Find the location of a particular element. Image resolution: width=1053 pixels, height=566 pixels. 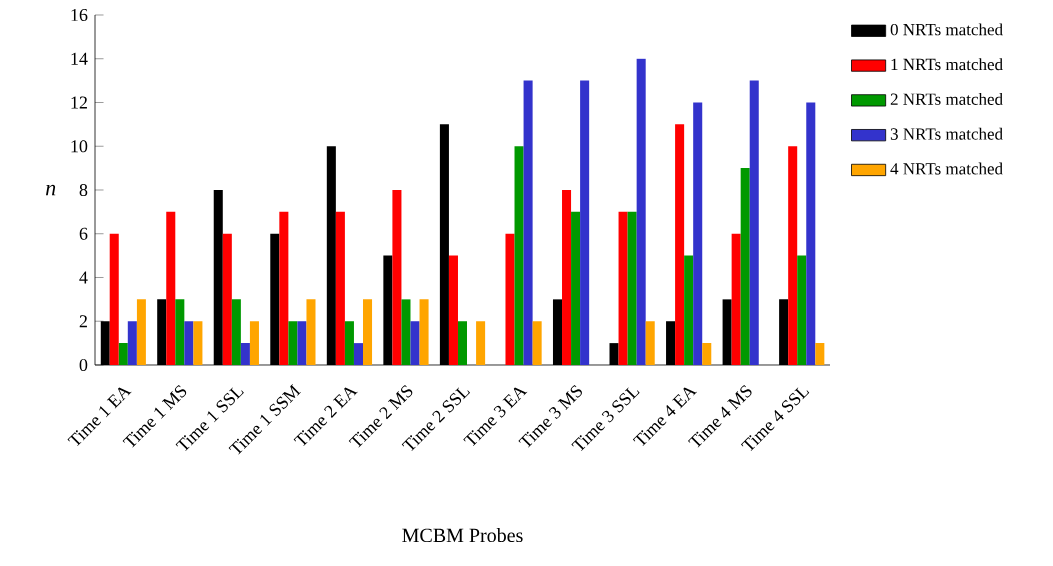

y-tick-label: 8 is located at coordinates (83, 190).